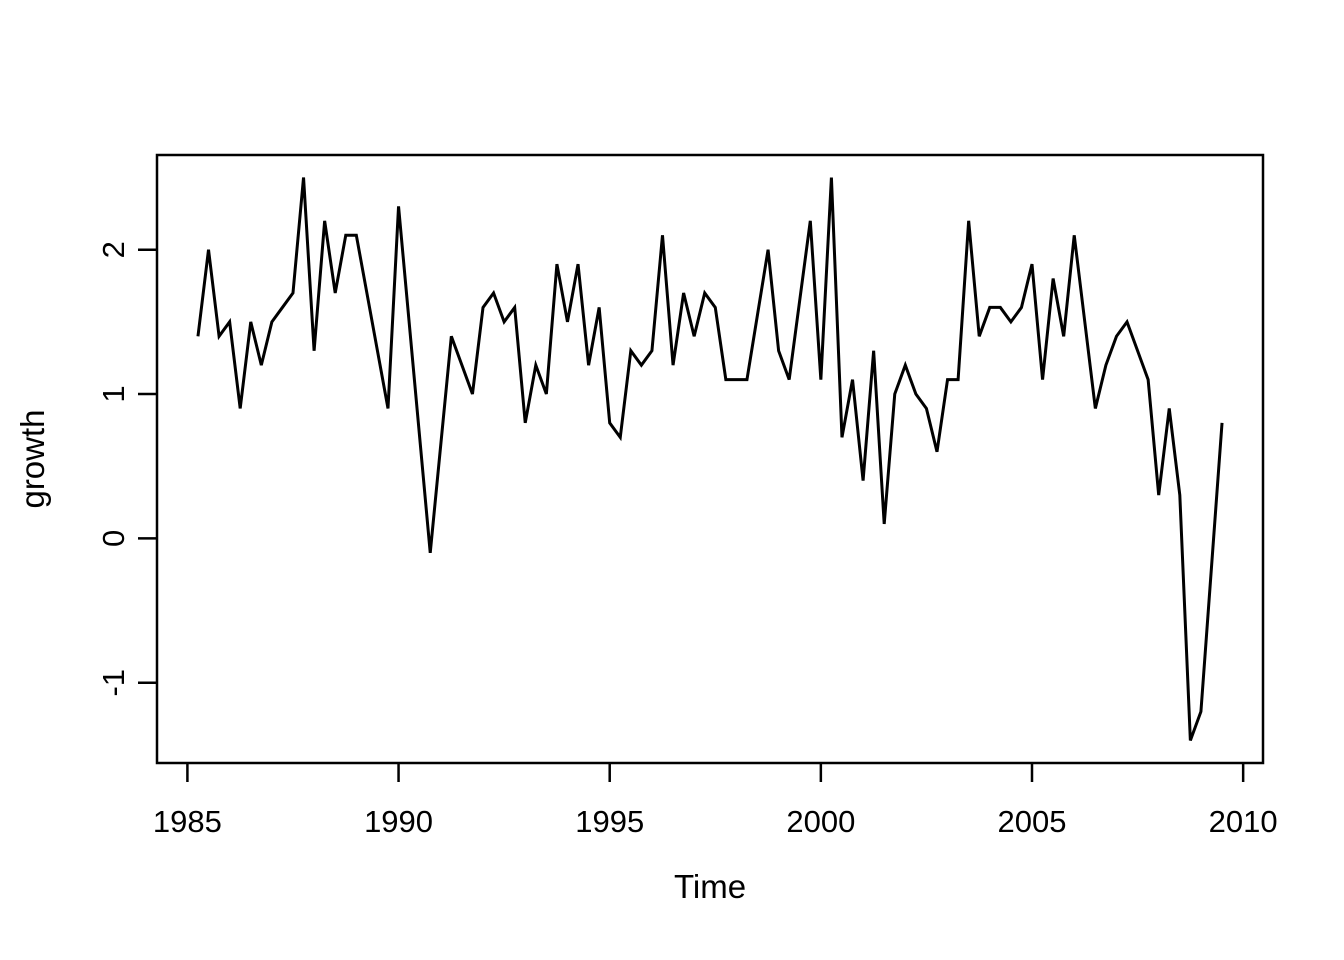  Describe the element at coordinates (147, 466) in the screenshot. I see `y-axis-ticks` at that location.